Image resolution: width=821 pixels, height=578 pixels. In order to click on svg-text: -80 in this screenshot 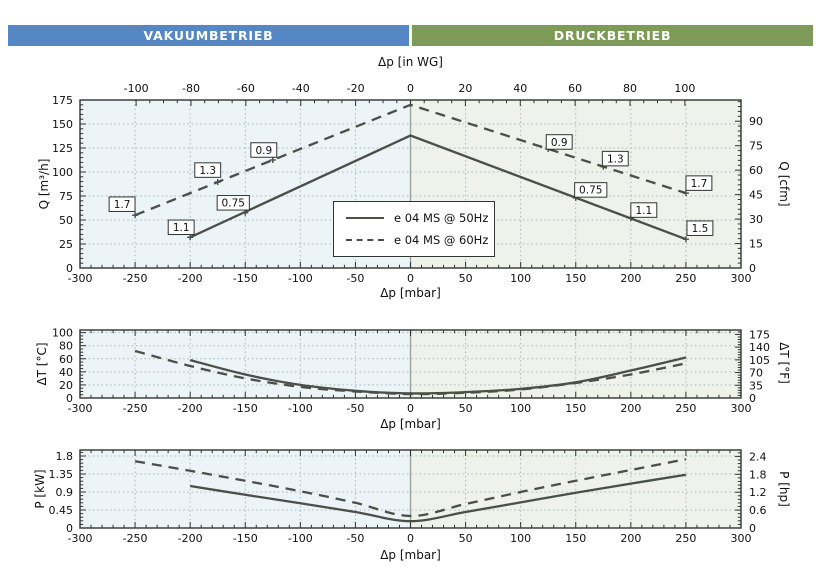, I will do `click(191, 88)`.